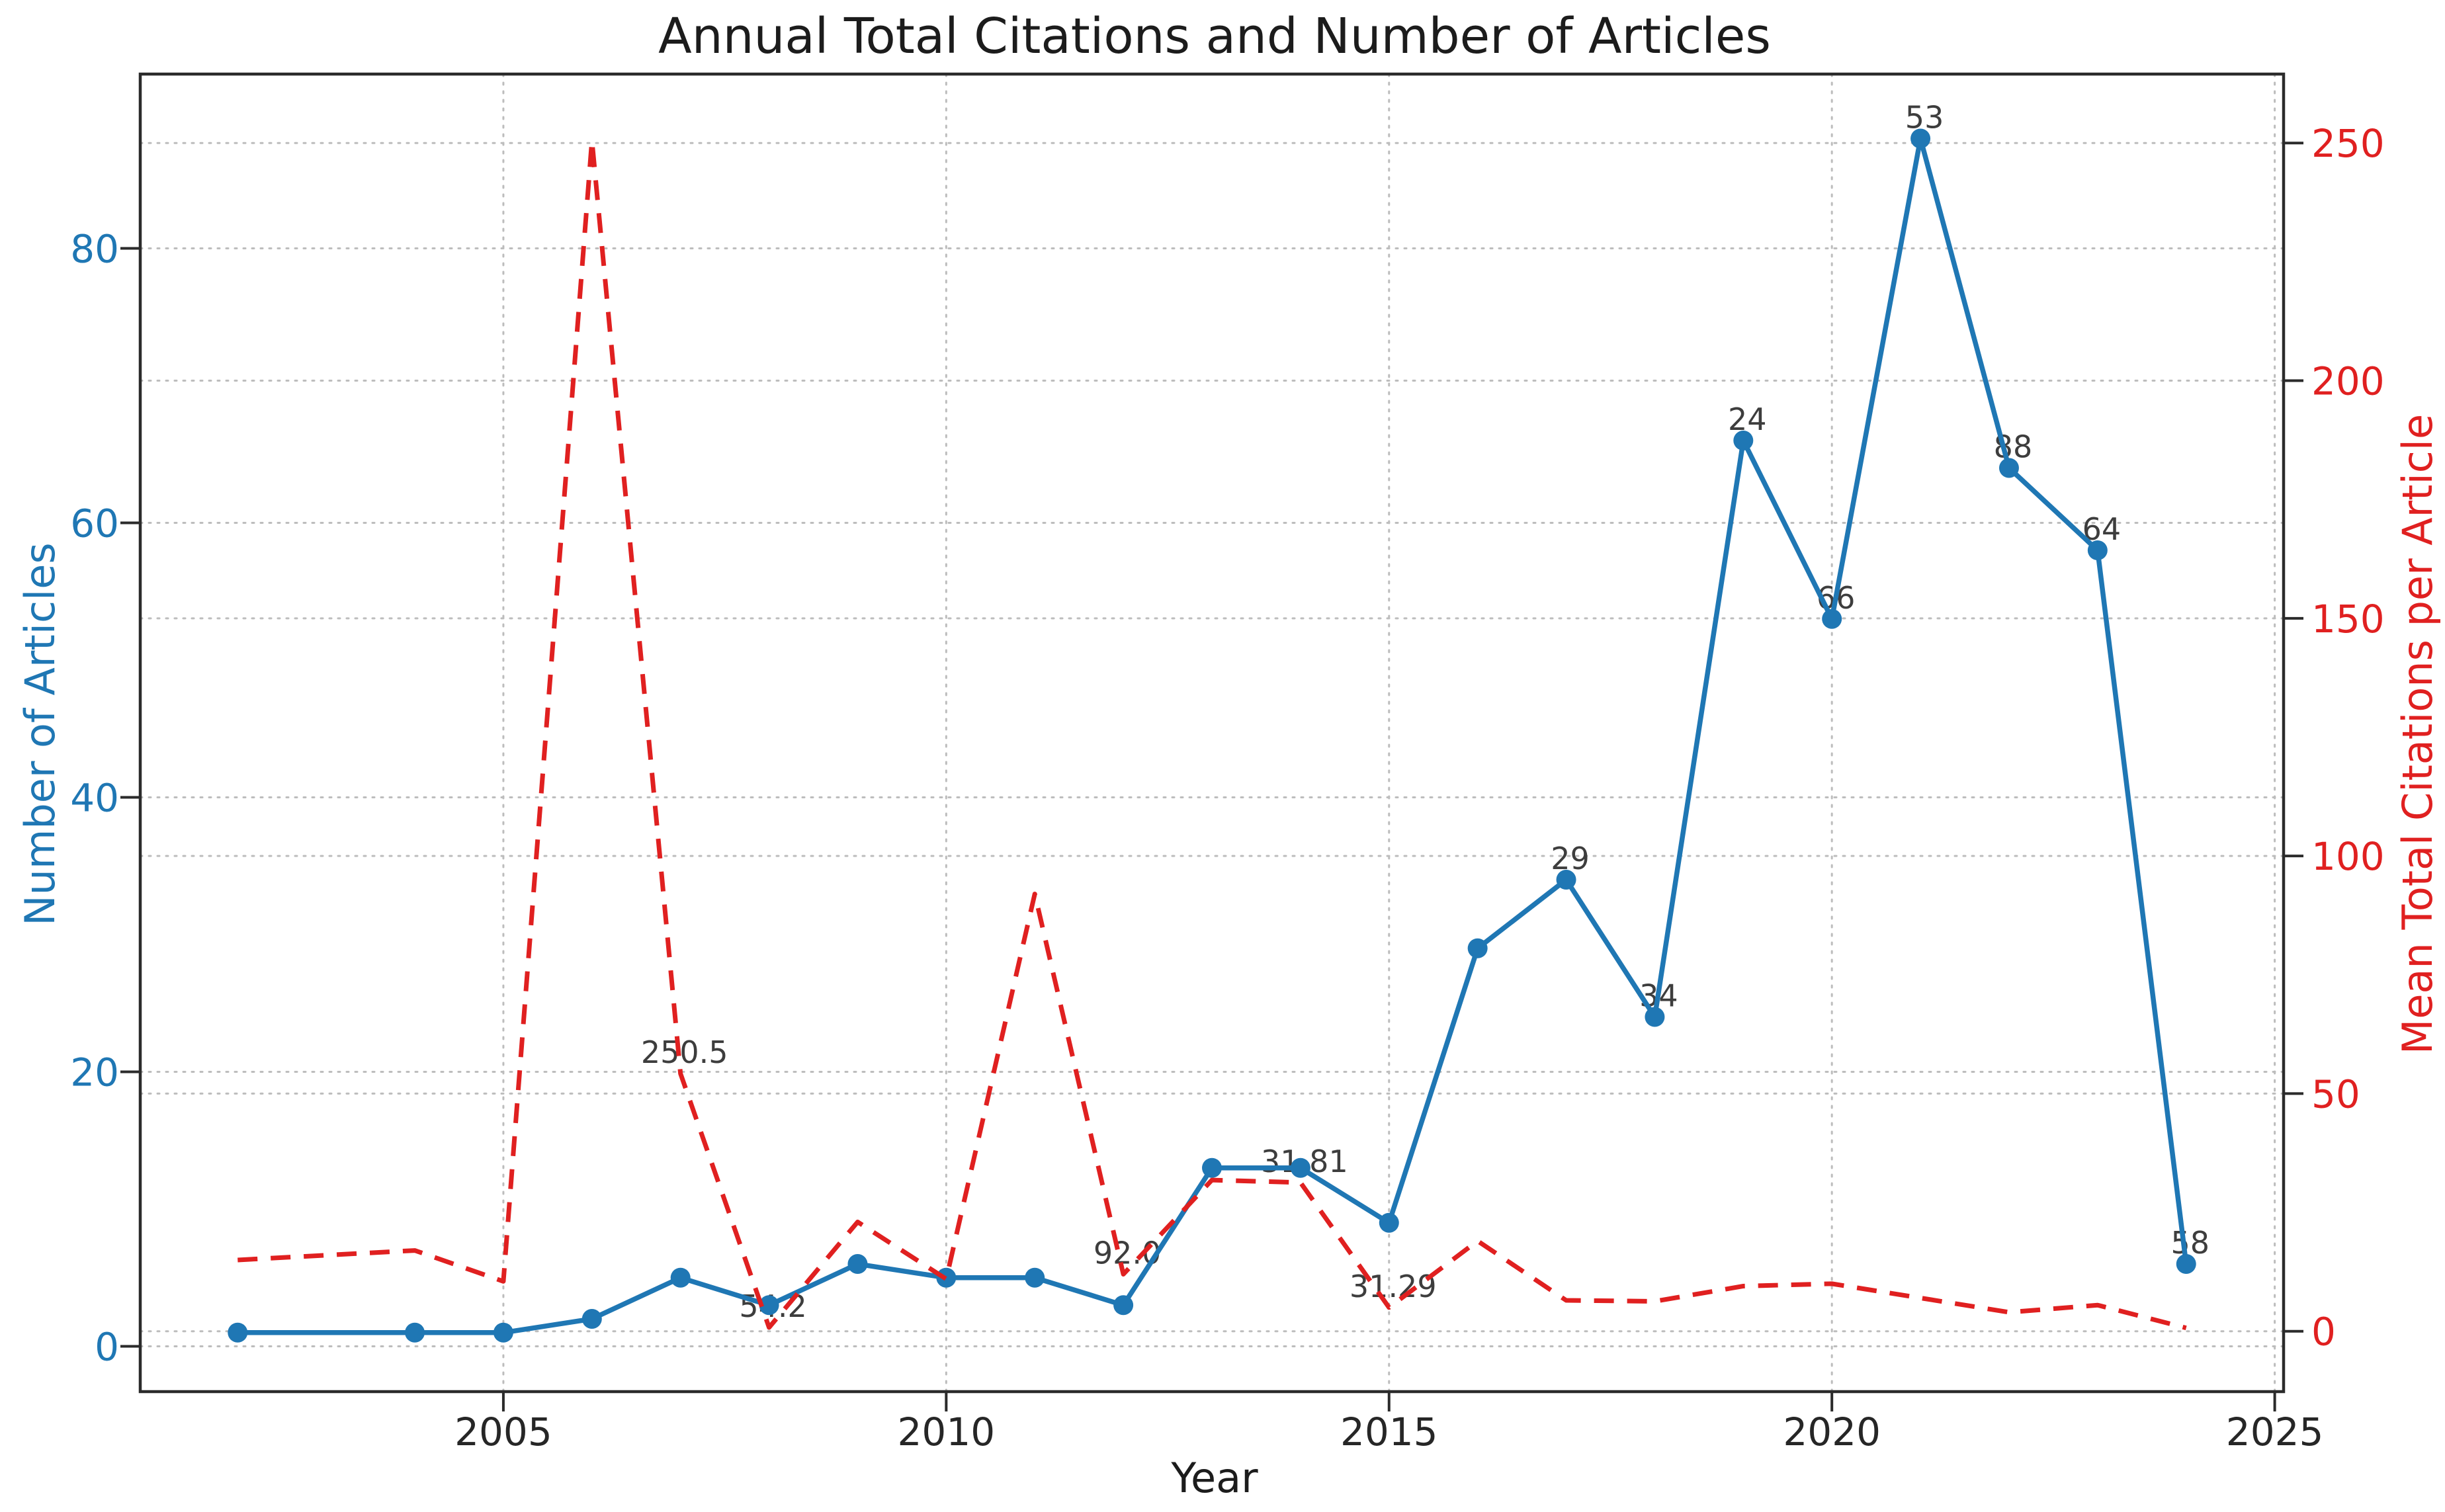  I want to click on right-tick-label: 0, so click(2323, 1332).